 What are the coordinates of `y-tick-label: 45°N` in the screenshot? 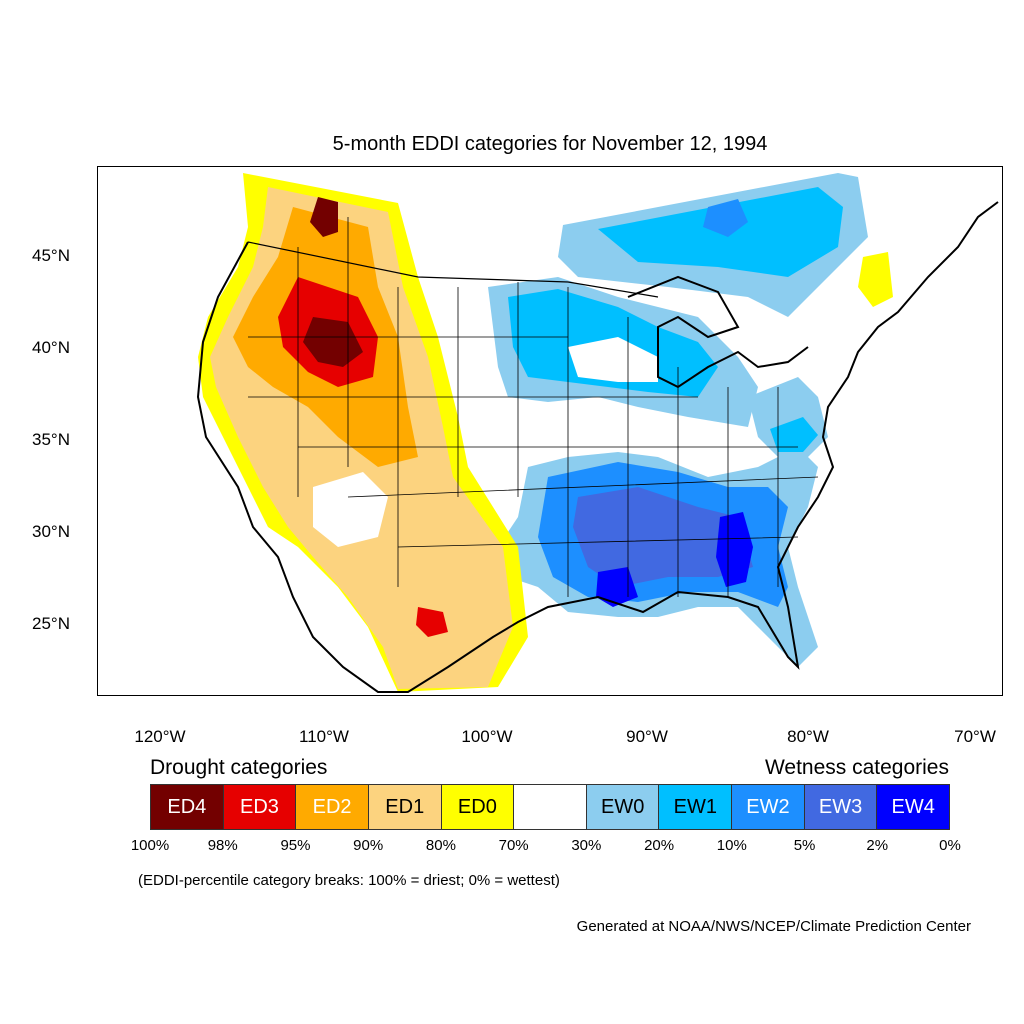 It's located at (51, 255).